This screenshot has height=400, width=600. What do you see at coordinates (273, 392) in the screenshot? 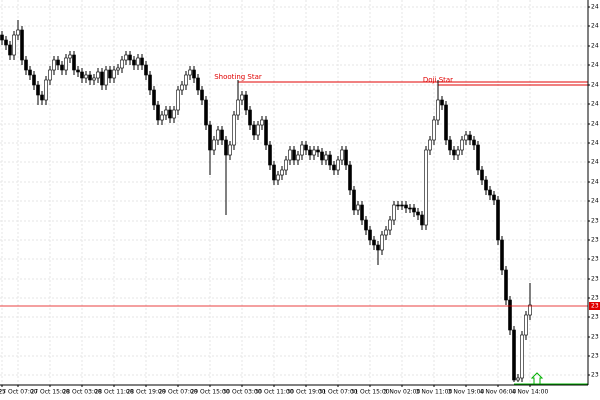
I see `x-tick-label: 30 Oct 11:00` at bounding box center [273, 392].